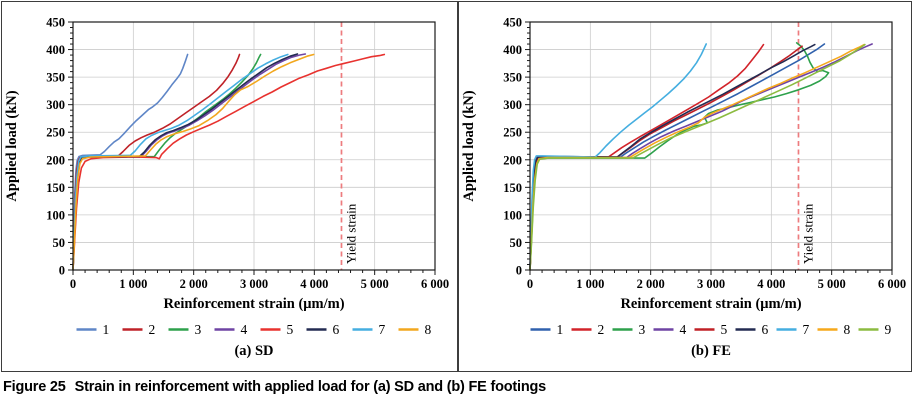 The width and height of the screenshot is (915, 403). I want to click on x-axis-label: Reinforcement strain (μm/m), so click(710, 304).